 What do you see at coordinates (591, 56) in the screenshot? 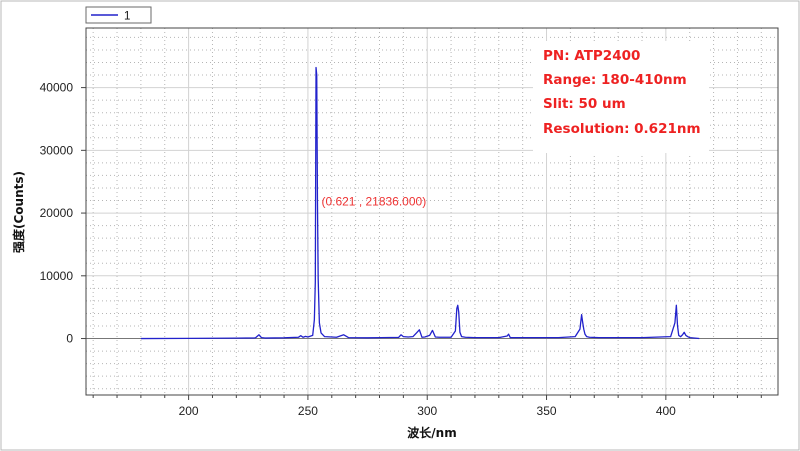
I see `info-pn: PN: ATP2400` at bounding box center [591, 56].